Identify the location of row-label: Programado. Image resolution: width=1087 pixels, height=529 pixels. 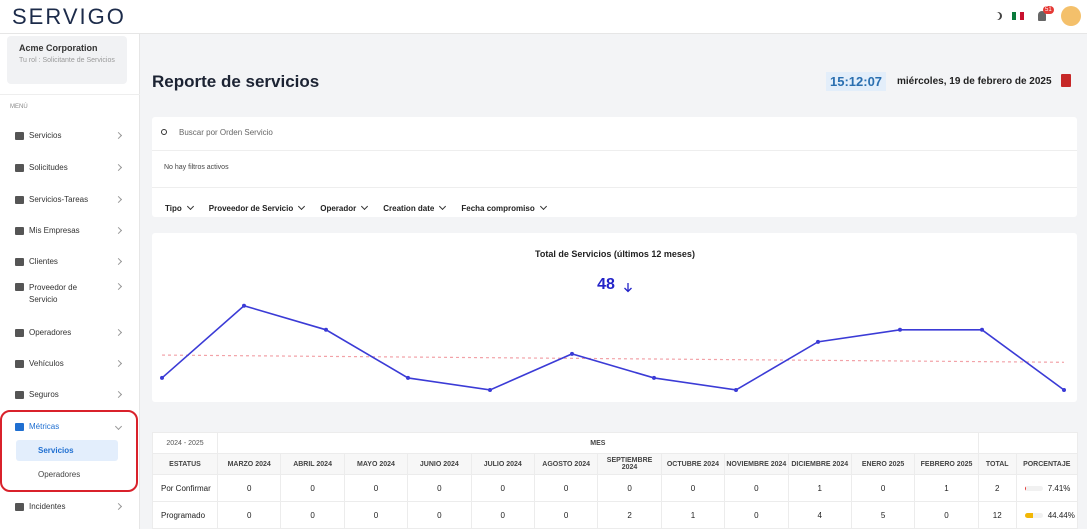
(185, 515).